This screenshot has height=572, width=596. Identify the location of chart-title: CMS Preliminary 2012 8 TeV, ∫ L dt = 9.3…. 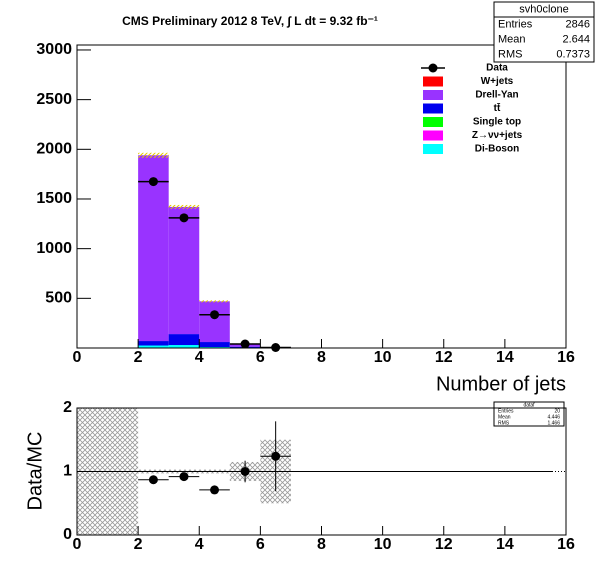
(250, 21).